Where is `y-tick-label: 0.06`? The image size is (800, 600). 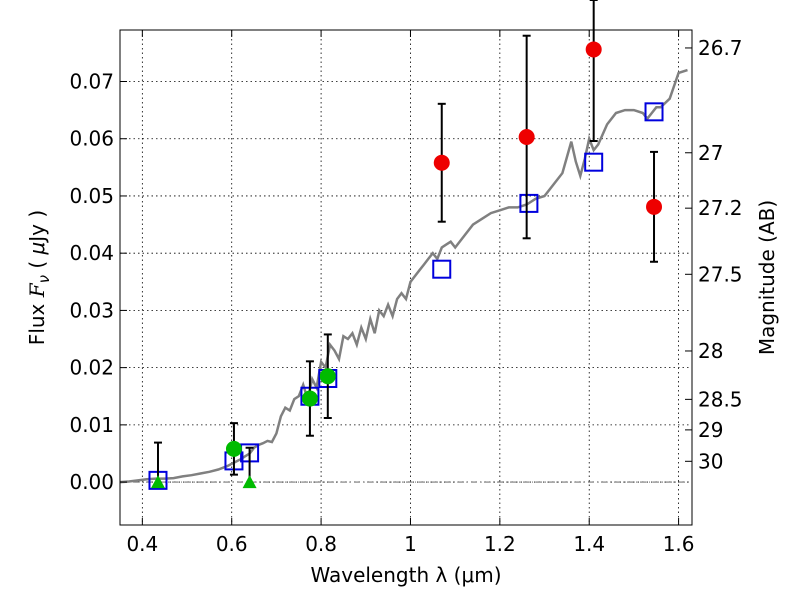
y-tick-label: 0.06 is located at coordinates (91, 139).